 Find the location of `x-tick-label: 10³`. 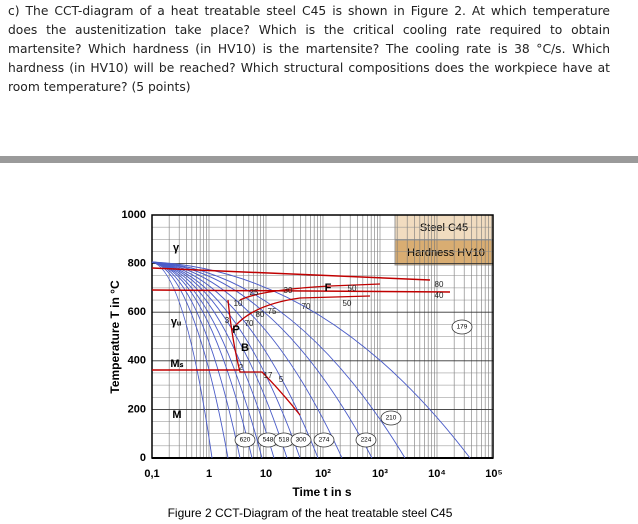

x-tick-label: 10³ is located at coordinates (380, 474).